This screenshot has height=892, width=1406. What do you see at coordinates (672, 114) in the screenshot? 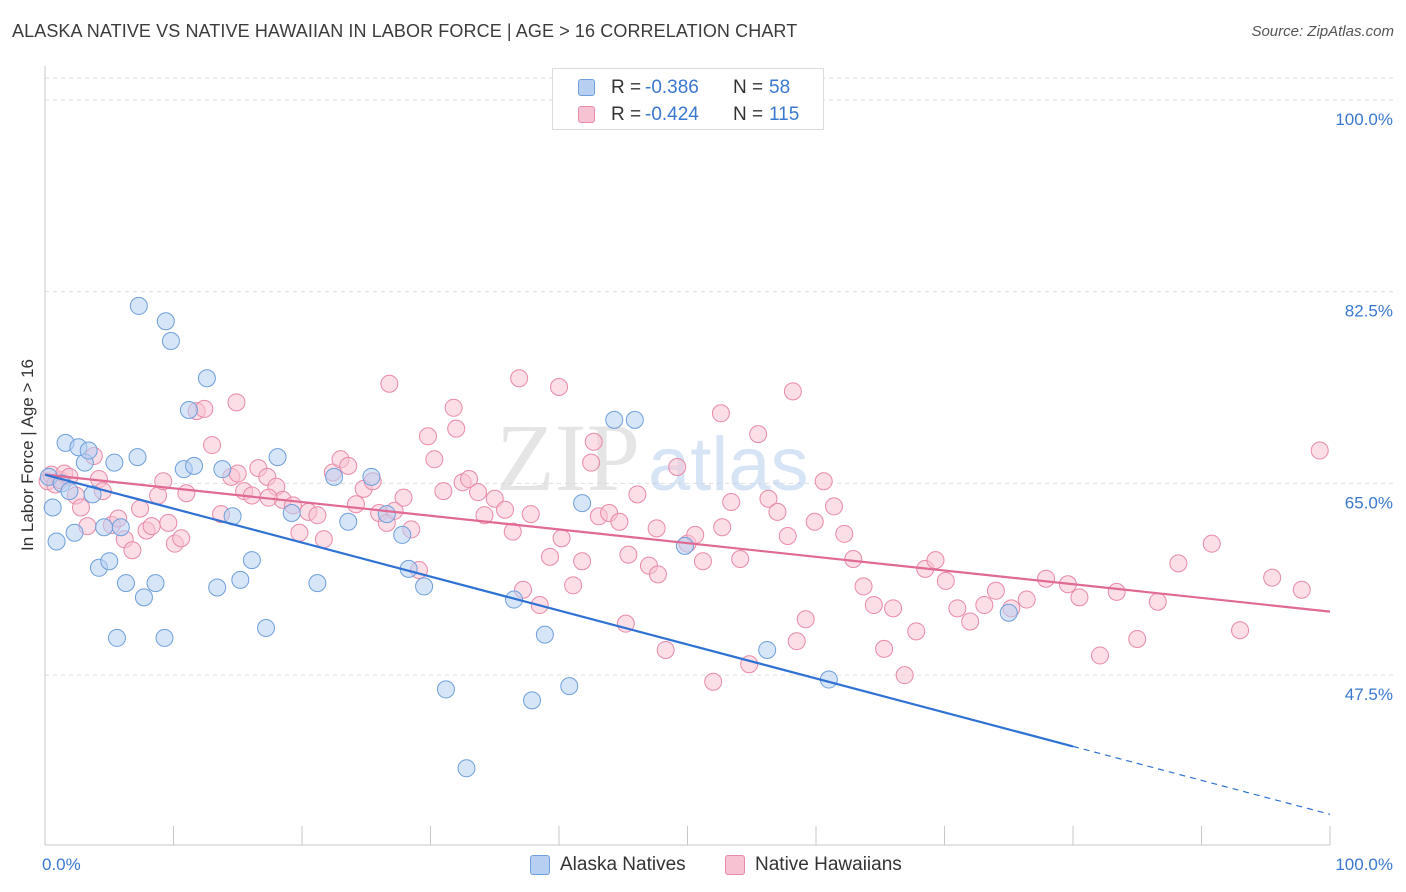
I see `r-value: -0.424` at bounding box center [672, 114].